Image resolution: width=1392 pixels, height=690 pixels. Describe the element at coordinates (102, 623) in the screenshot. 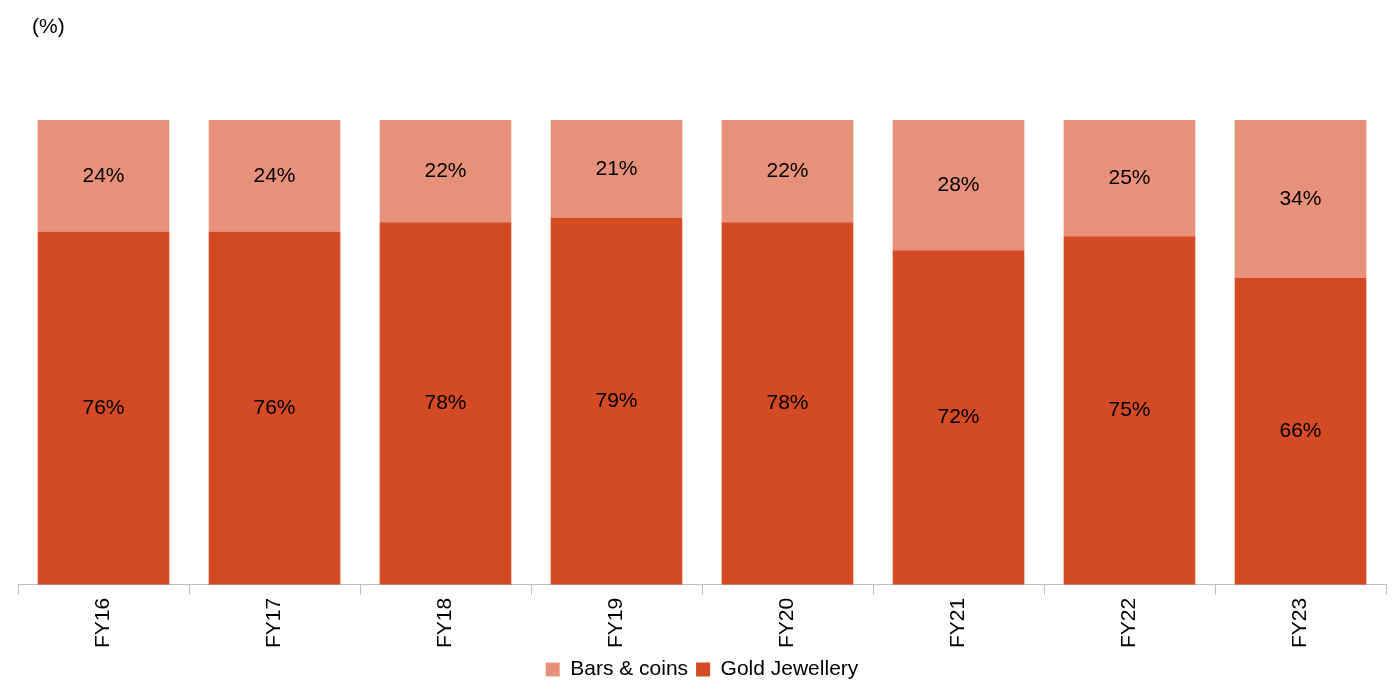

I see `x-tick-label: FY16` at that location.